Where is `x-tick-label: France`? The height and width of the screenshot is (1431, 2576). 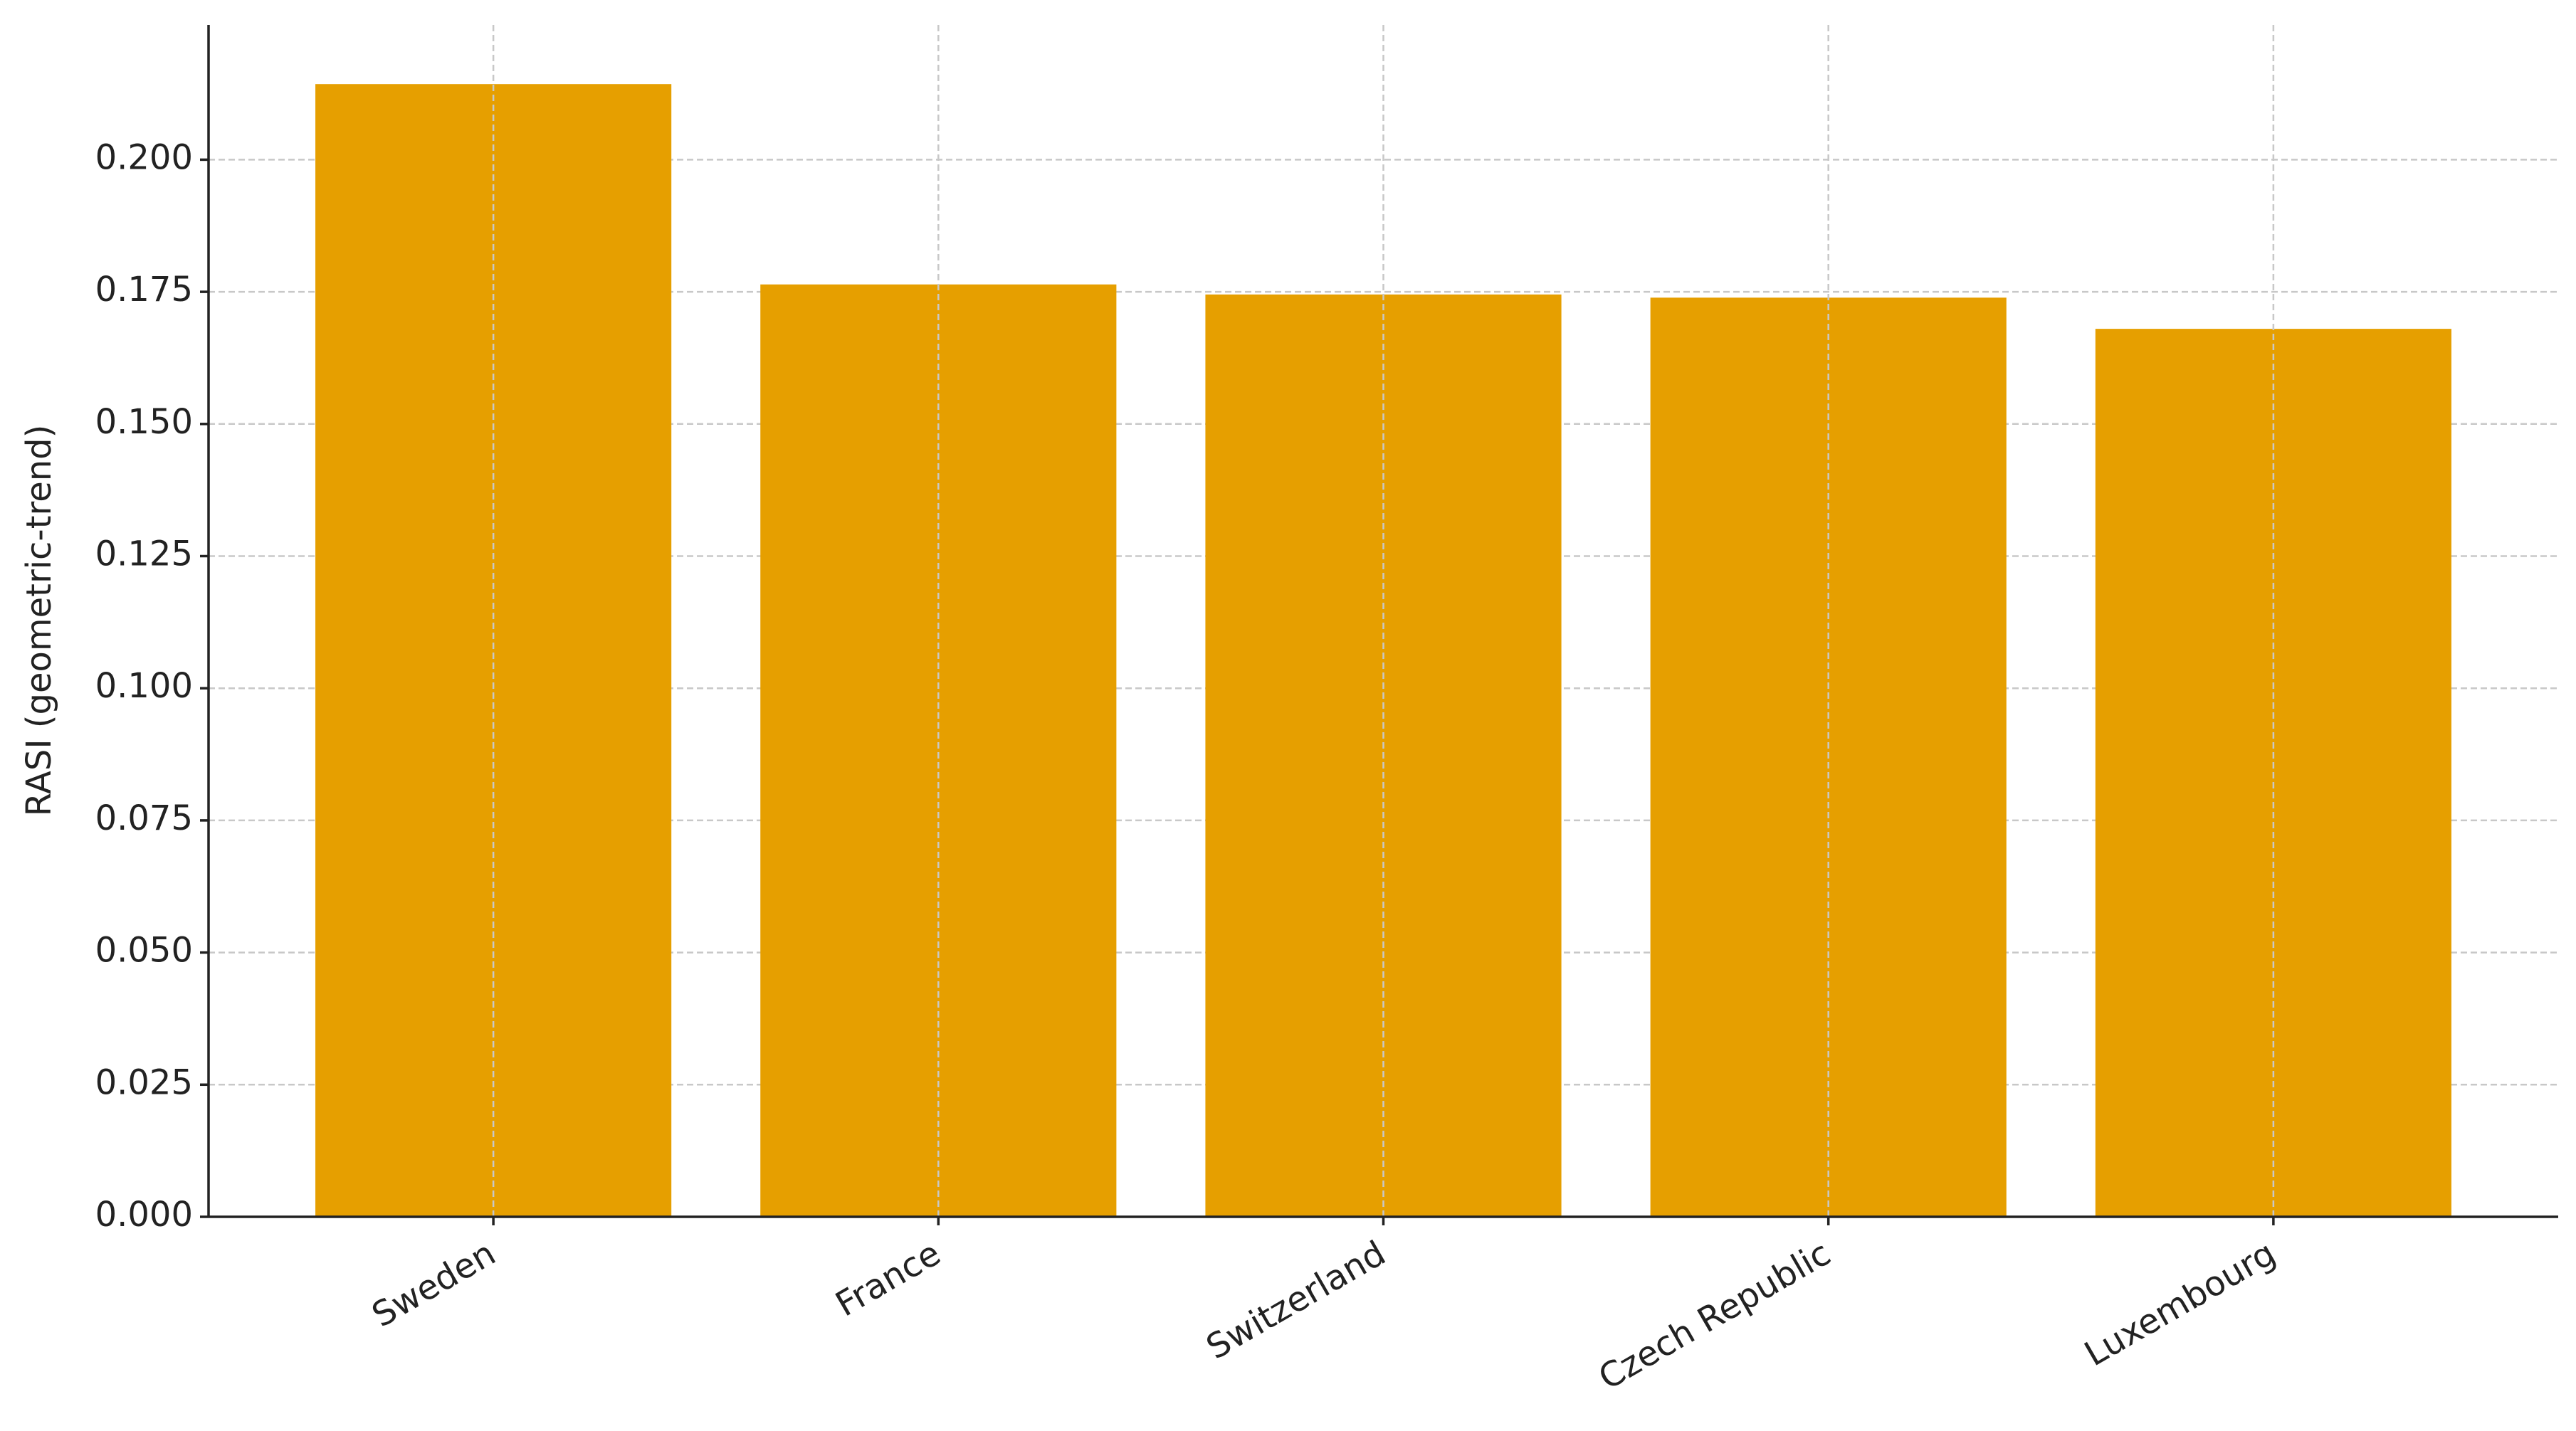 x-tick-label: France is located at coordinates (888, 1278).